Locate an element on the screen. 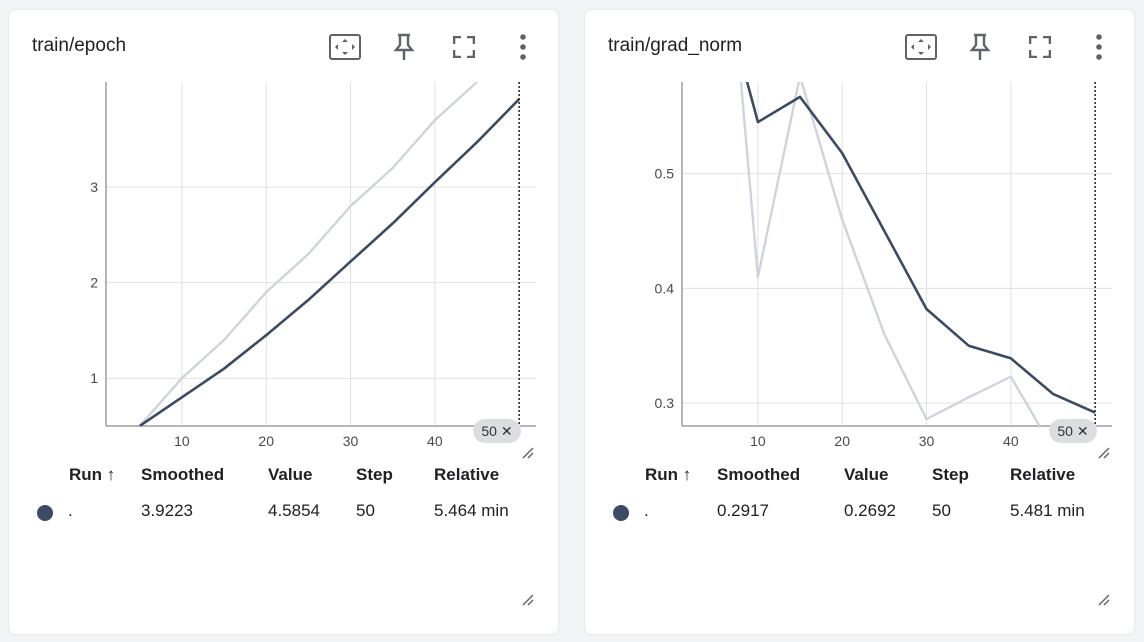 This screenshot has width=1144, height=642. card-title: train/grad_norm is located at coordinates (675, 45).